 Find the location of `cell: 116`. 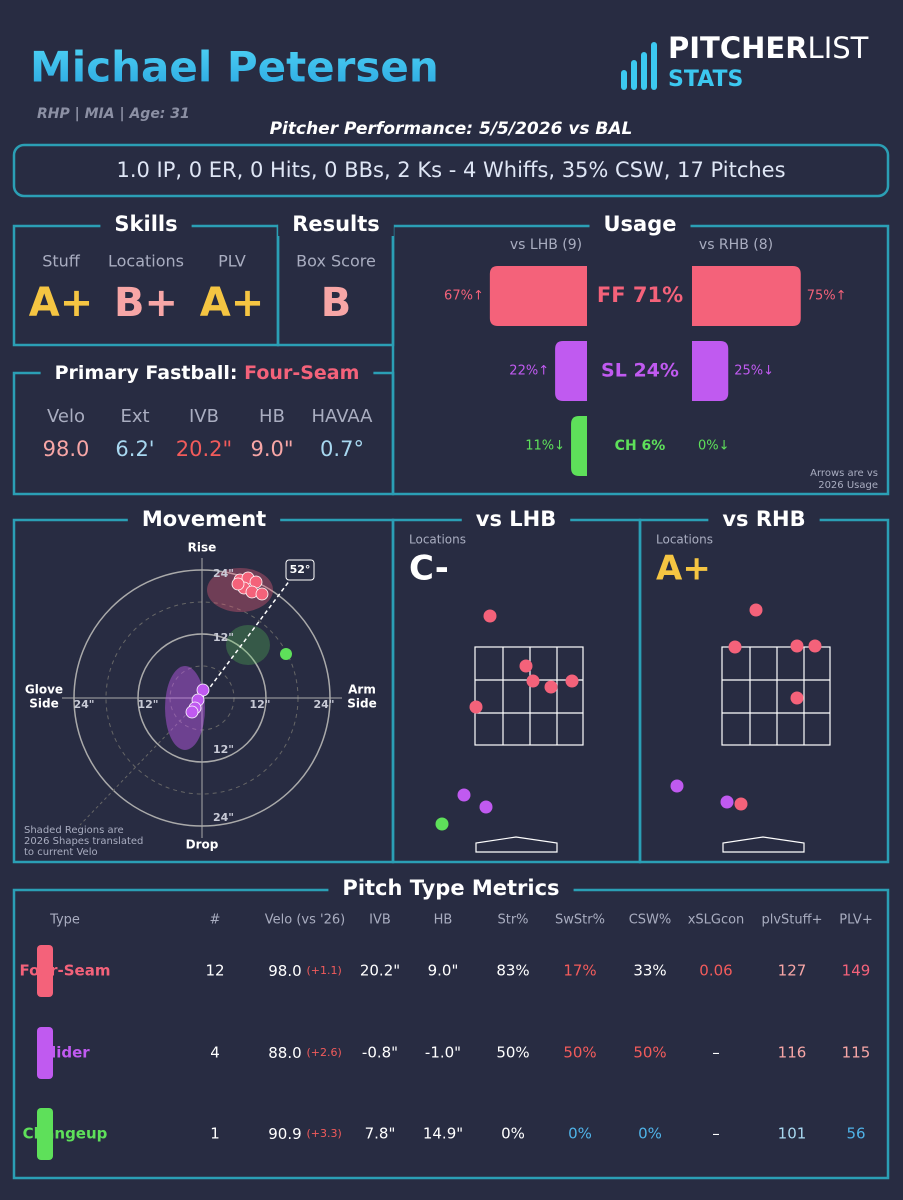

cell: 116 is located at coordinates (792, 1053).